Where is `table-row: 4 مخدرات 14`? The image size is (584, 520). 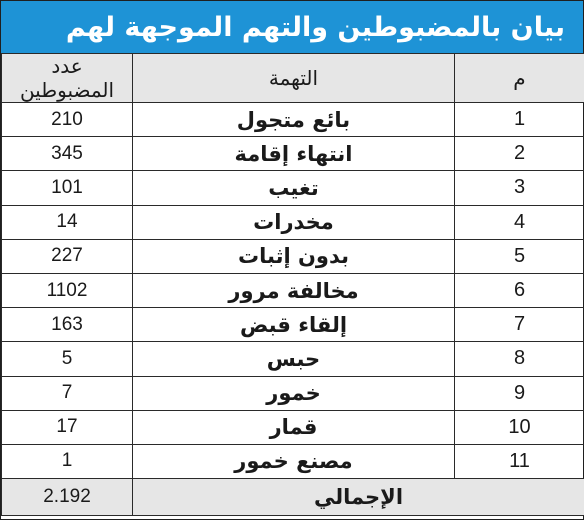
table-row: 4 مخدرات 14 is located at coordinates (292, 222).